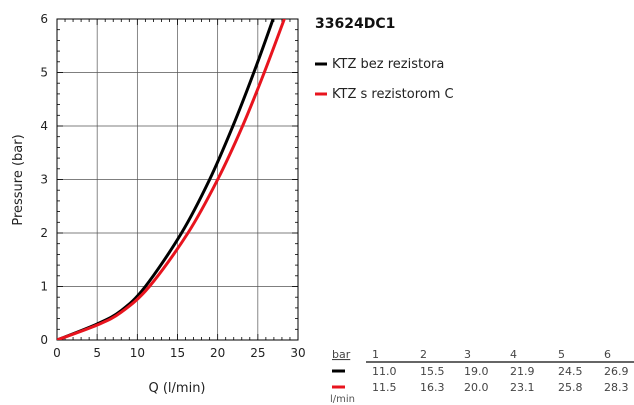 The height and width of the screenshot is (405, 634). Describe the element at coordinates (257, 353) in the screenshot. I see `x-tick-label: 25` at that location.